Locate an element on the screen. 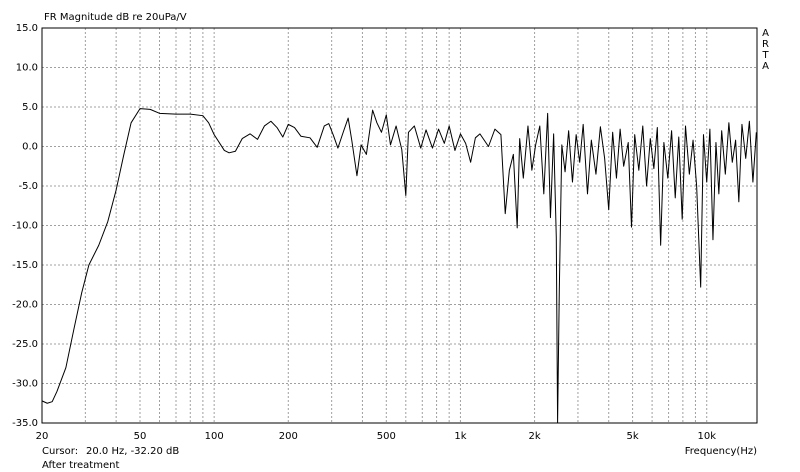  y-tick-label: -20.0 is located at coordinates (25, 305).